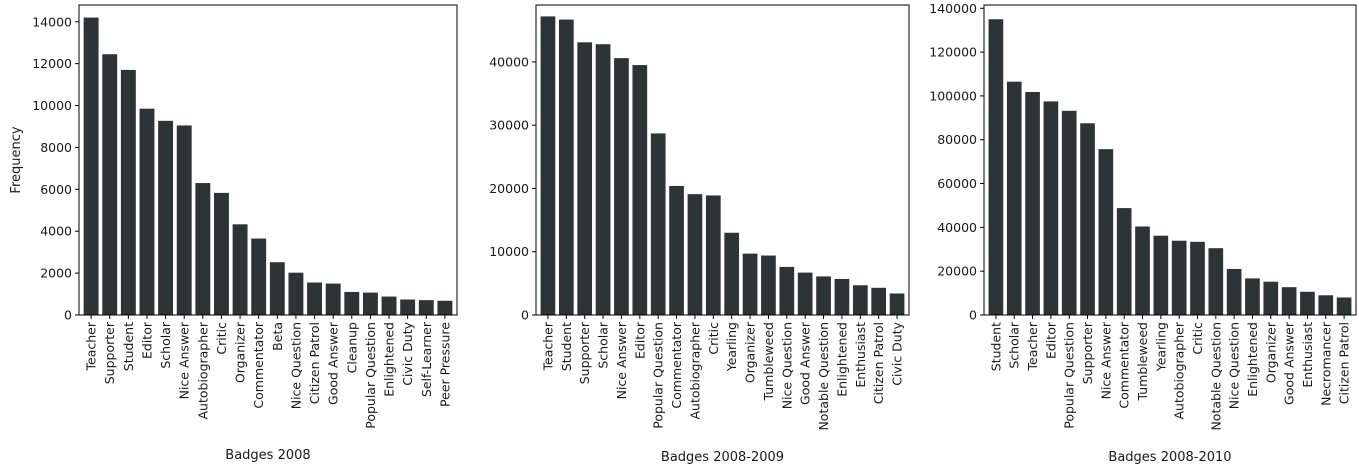 This screenshot has width=1359, height=468. Describe the element at coordinates (1326, 305) in the screenshot. I see `bar-necromancer` at that location.